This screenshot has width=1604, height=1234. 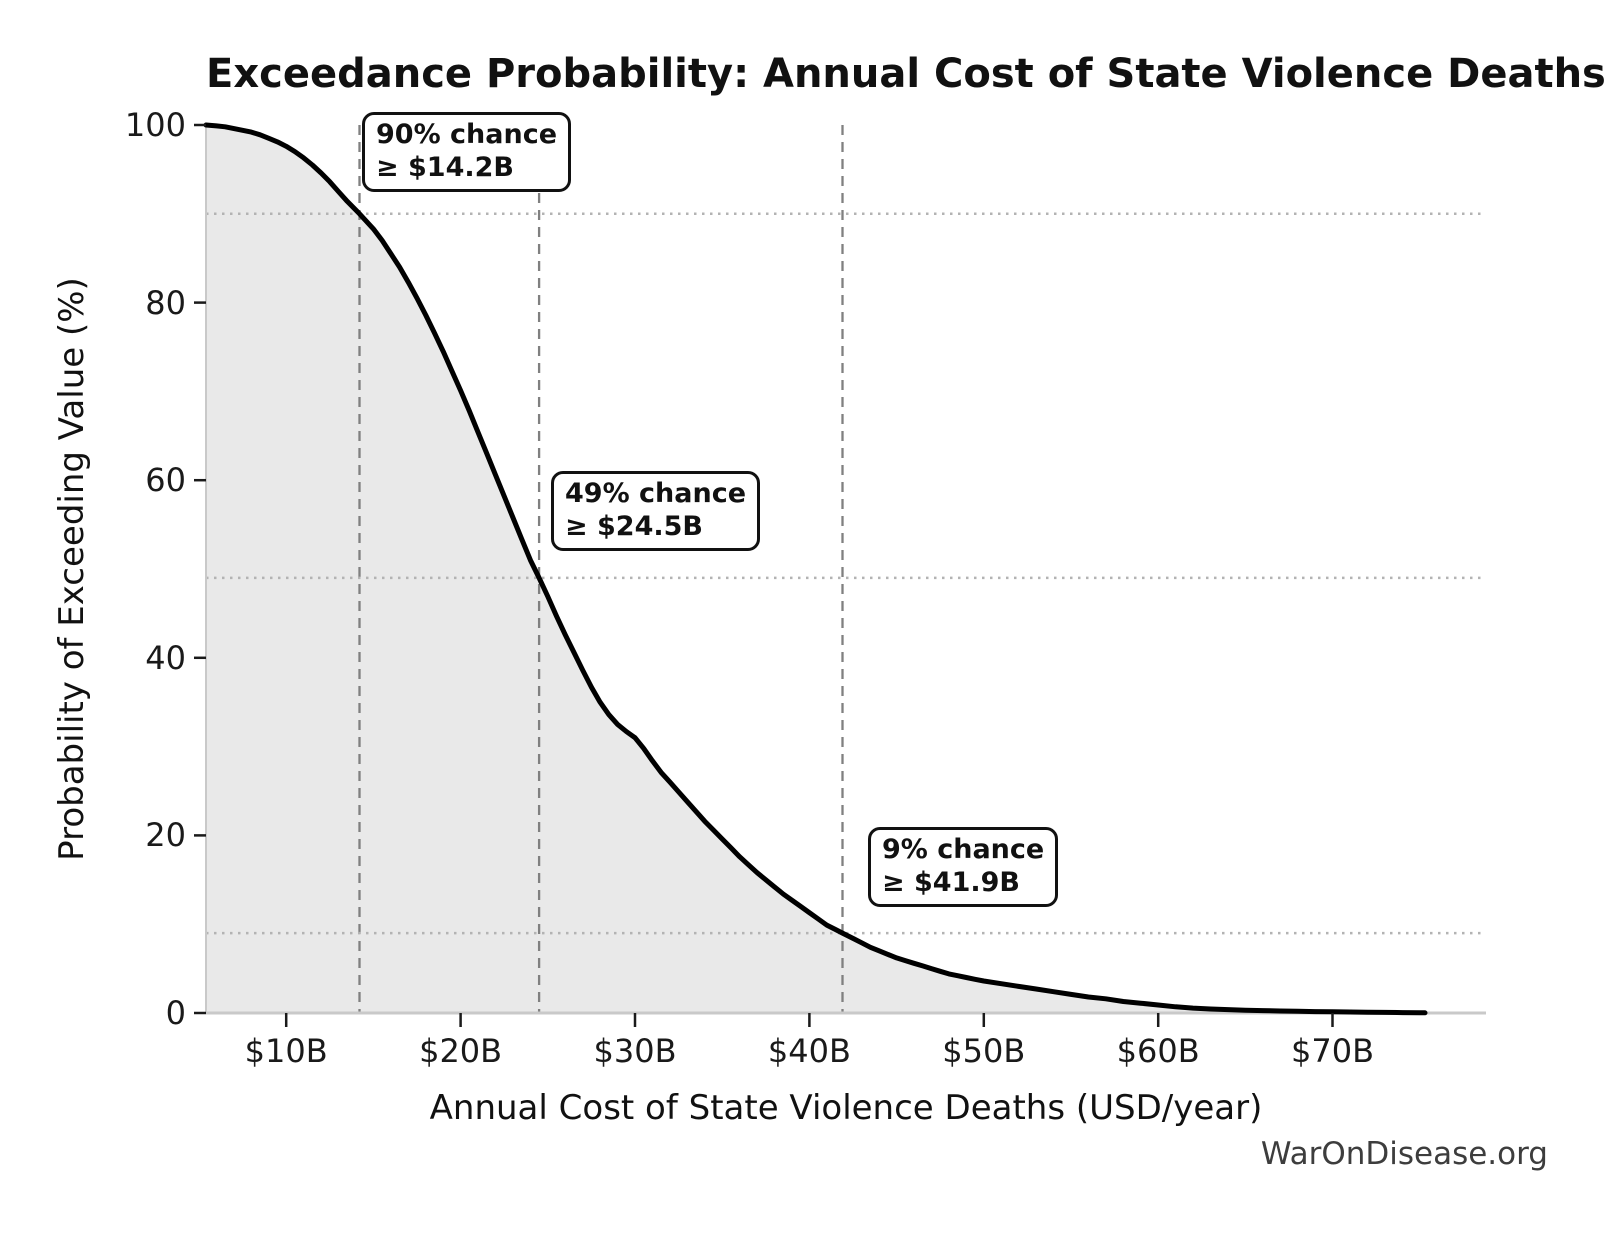 I want to click on annotation-9pct: 9% chance ≥ $41.9B, so click(x=963, y=867).